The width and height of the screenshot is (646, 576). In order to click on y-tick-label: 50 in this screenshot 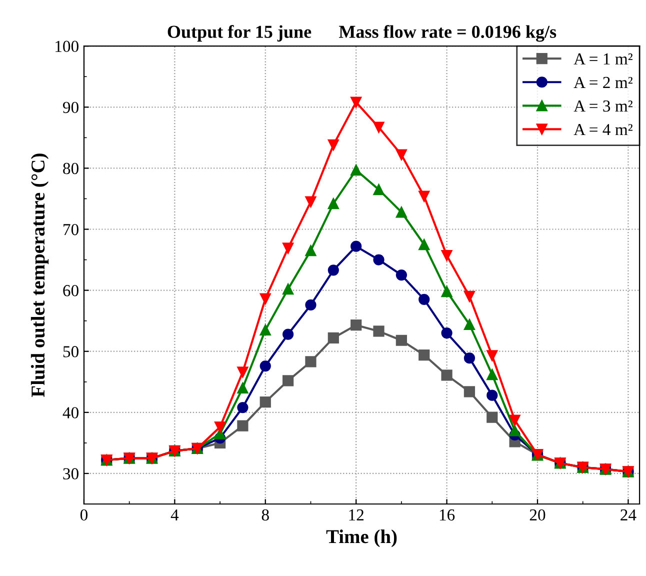, I will do `click(70, 352)`.